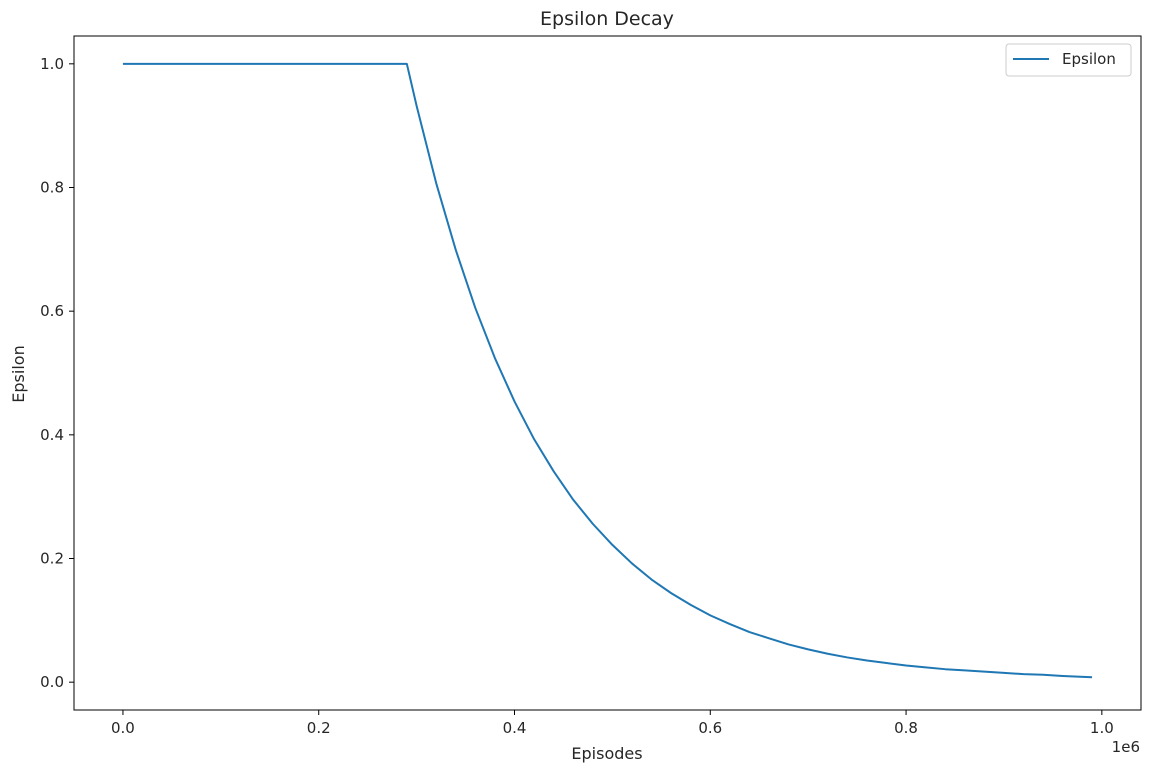 The image size is (1169, 773). What do you see at coordinates (606, 753) in the screenshot?
I see `x-axis-label: Episodes` at bounding box center [606, 753].